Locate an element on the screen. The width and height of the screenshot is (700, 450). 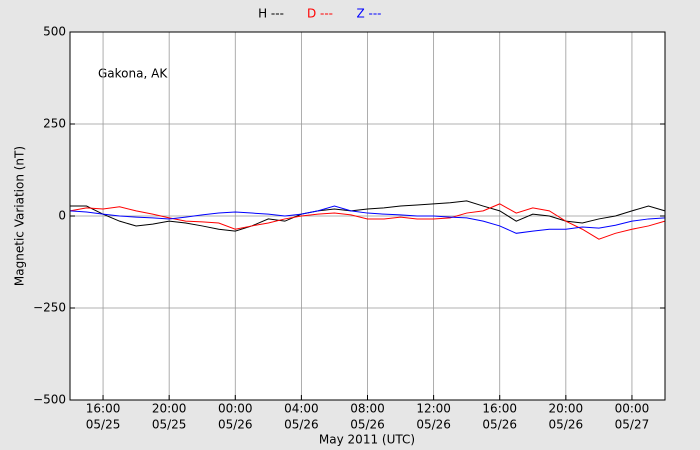
legend-entry: Z --- is located at coordinates (368, 14).